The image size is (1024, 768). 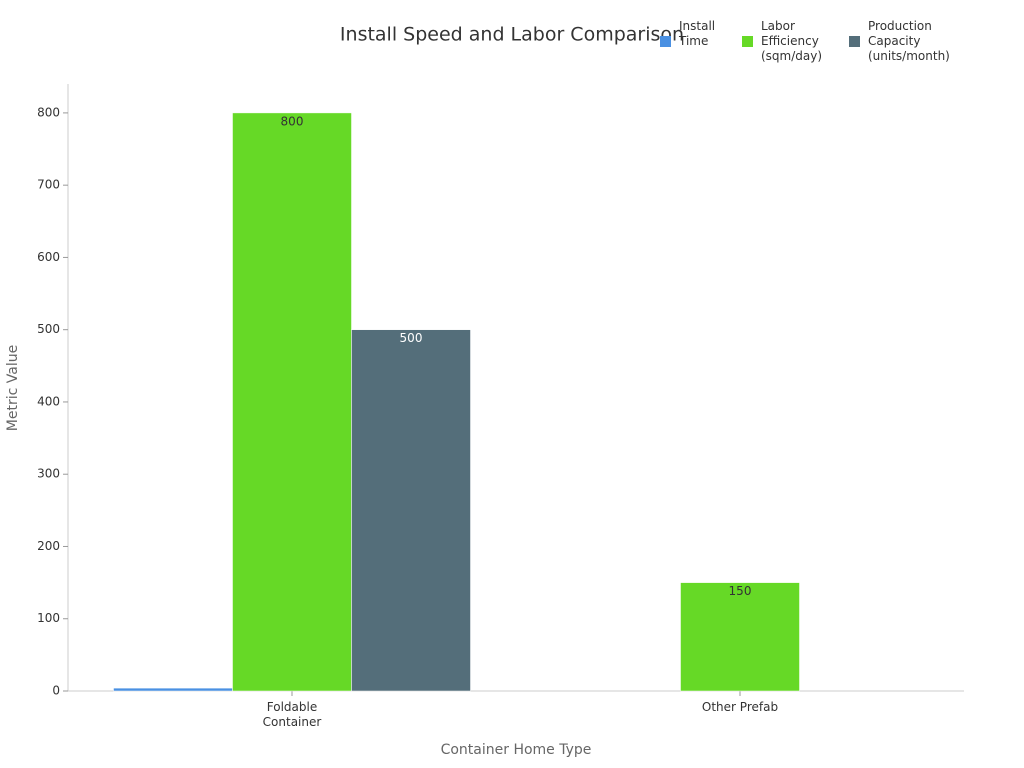 What do you see at coordinates (48, 474) in the screenshot?
I see `y-tick-label: 300` at bounding box center [48, 474].